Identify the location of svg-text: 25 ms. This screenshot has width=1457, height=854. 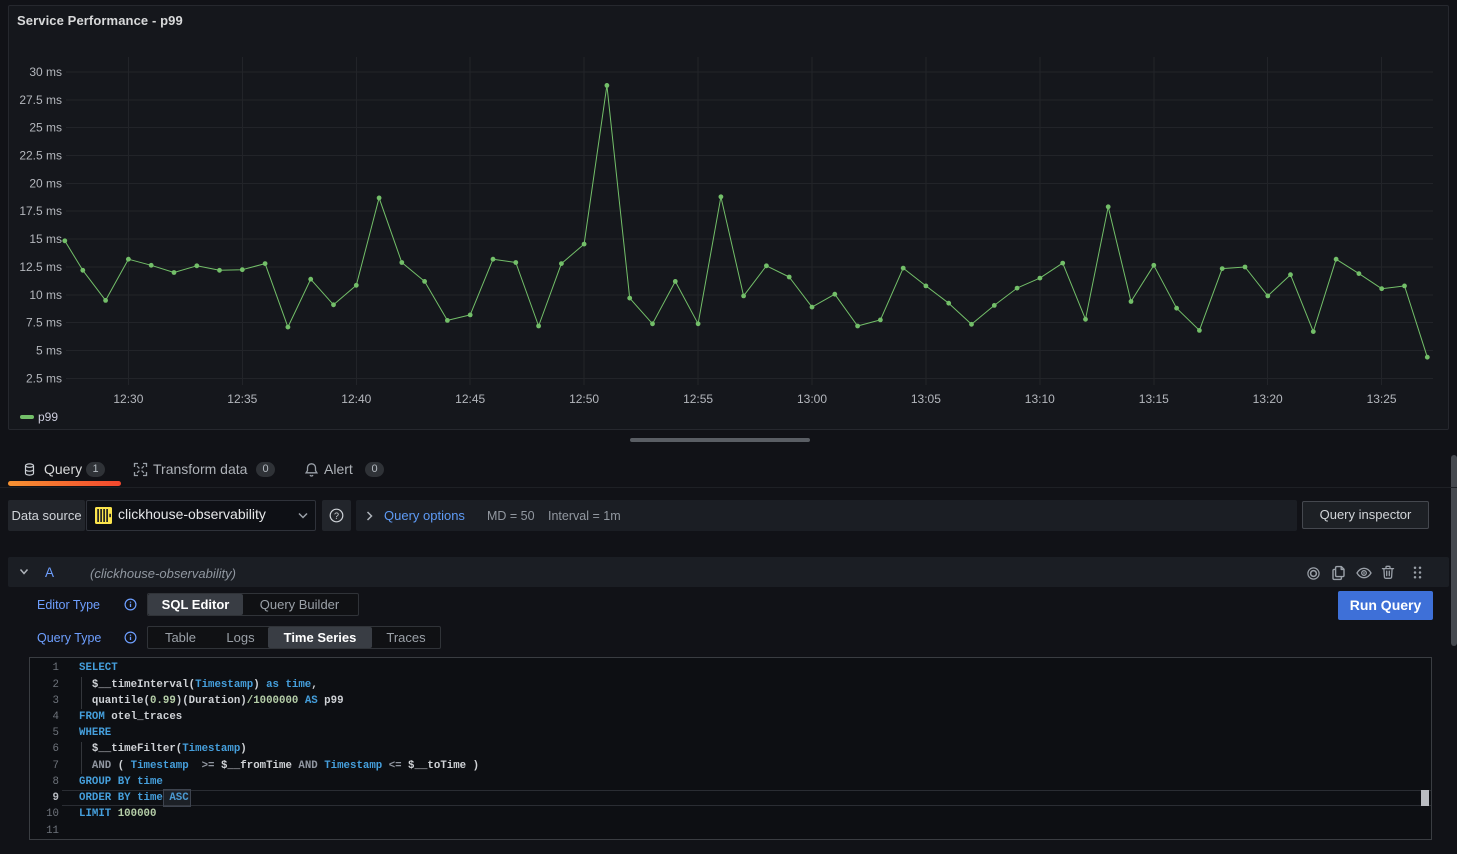
(45, 128).